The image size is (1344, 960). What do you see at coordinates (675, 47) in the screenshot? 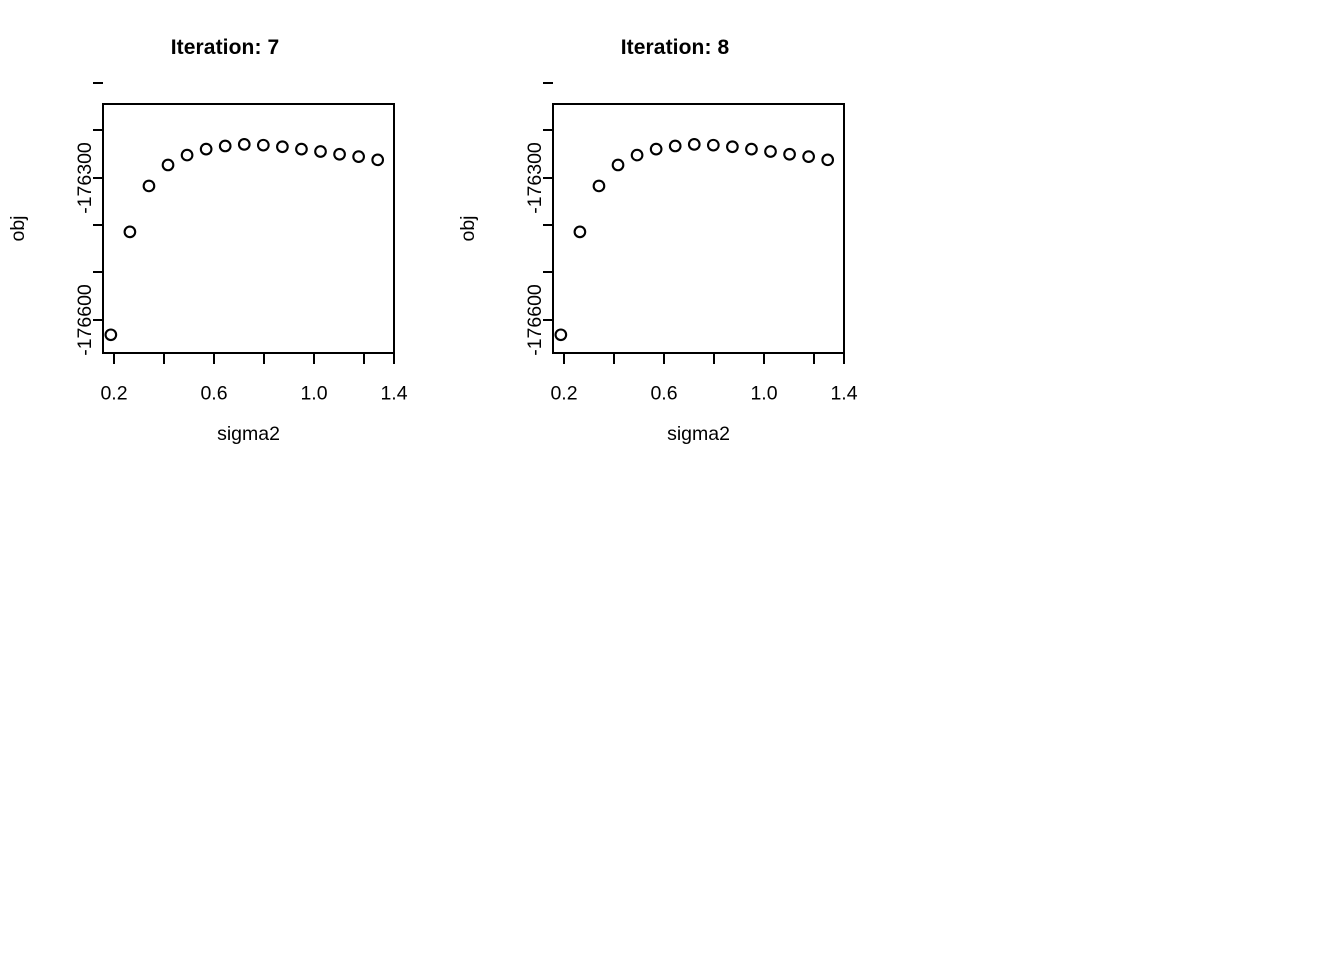
I see `panel-title: Iteration: 8` at bounding box center [675, 47].